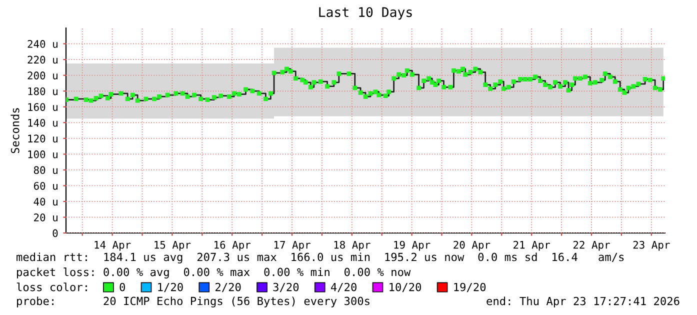 This screenshot has height=315, width=697. Describe the element at coordinates (214, 273) in the screenshot. I see `text: packet loss: 0.00 % avg 0.00 % max 0.00 % min 0.00 % now` at that location.